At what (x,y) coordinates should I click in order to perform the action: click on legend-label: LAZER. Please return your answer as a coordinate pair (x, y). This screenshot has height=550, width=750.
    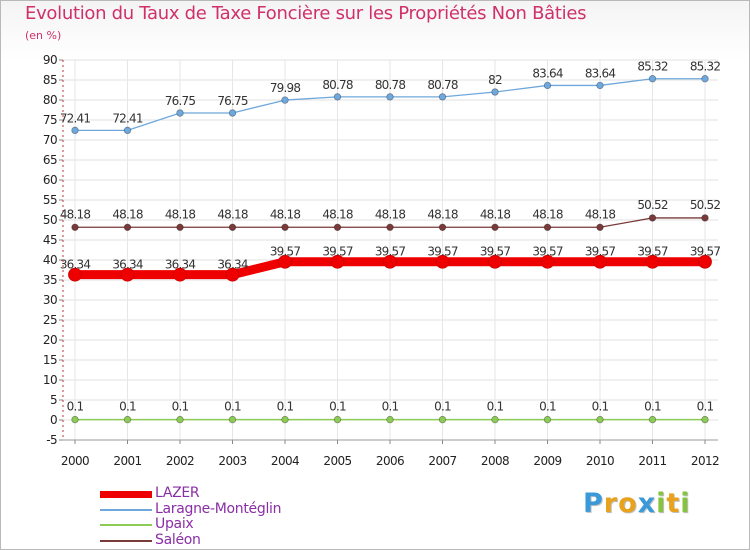
    Looking at the image, I should click on (177, 493).